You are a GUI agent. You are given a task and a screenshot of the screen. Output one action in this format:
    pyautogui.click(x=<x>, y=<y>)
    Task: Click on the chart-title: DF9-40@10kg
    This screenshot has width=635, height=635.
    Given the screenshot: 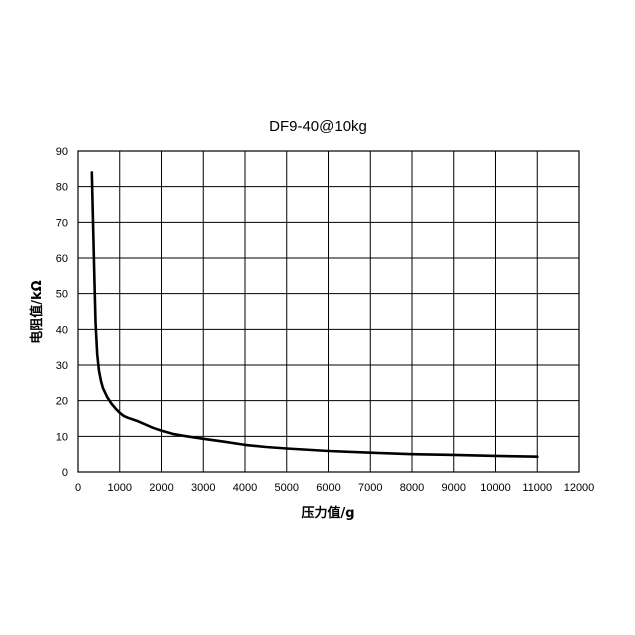 What is the action you would take?
    pyautogui.click(x=318, y=126)
    